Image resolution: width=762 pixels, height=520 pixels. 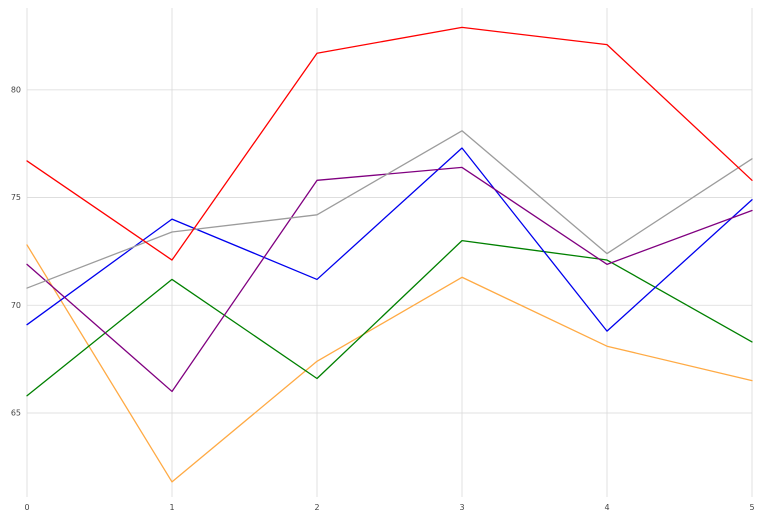 I want to click on x-tick-label: 5, so click(x=751, y=507).